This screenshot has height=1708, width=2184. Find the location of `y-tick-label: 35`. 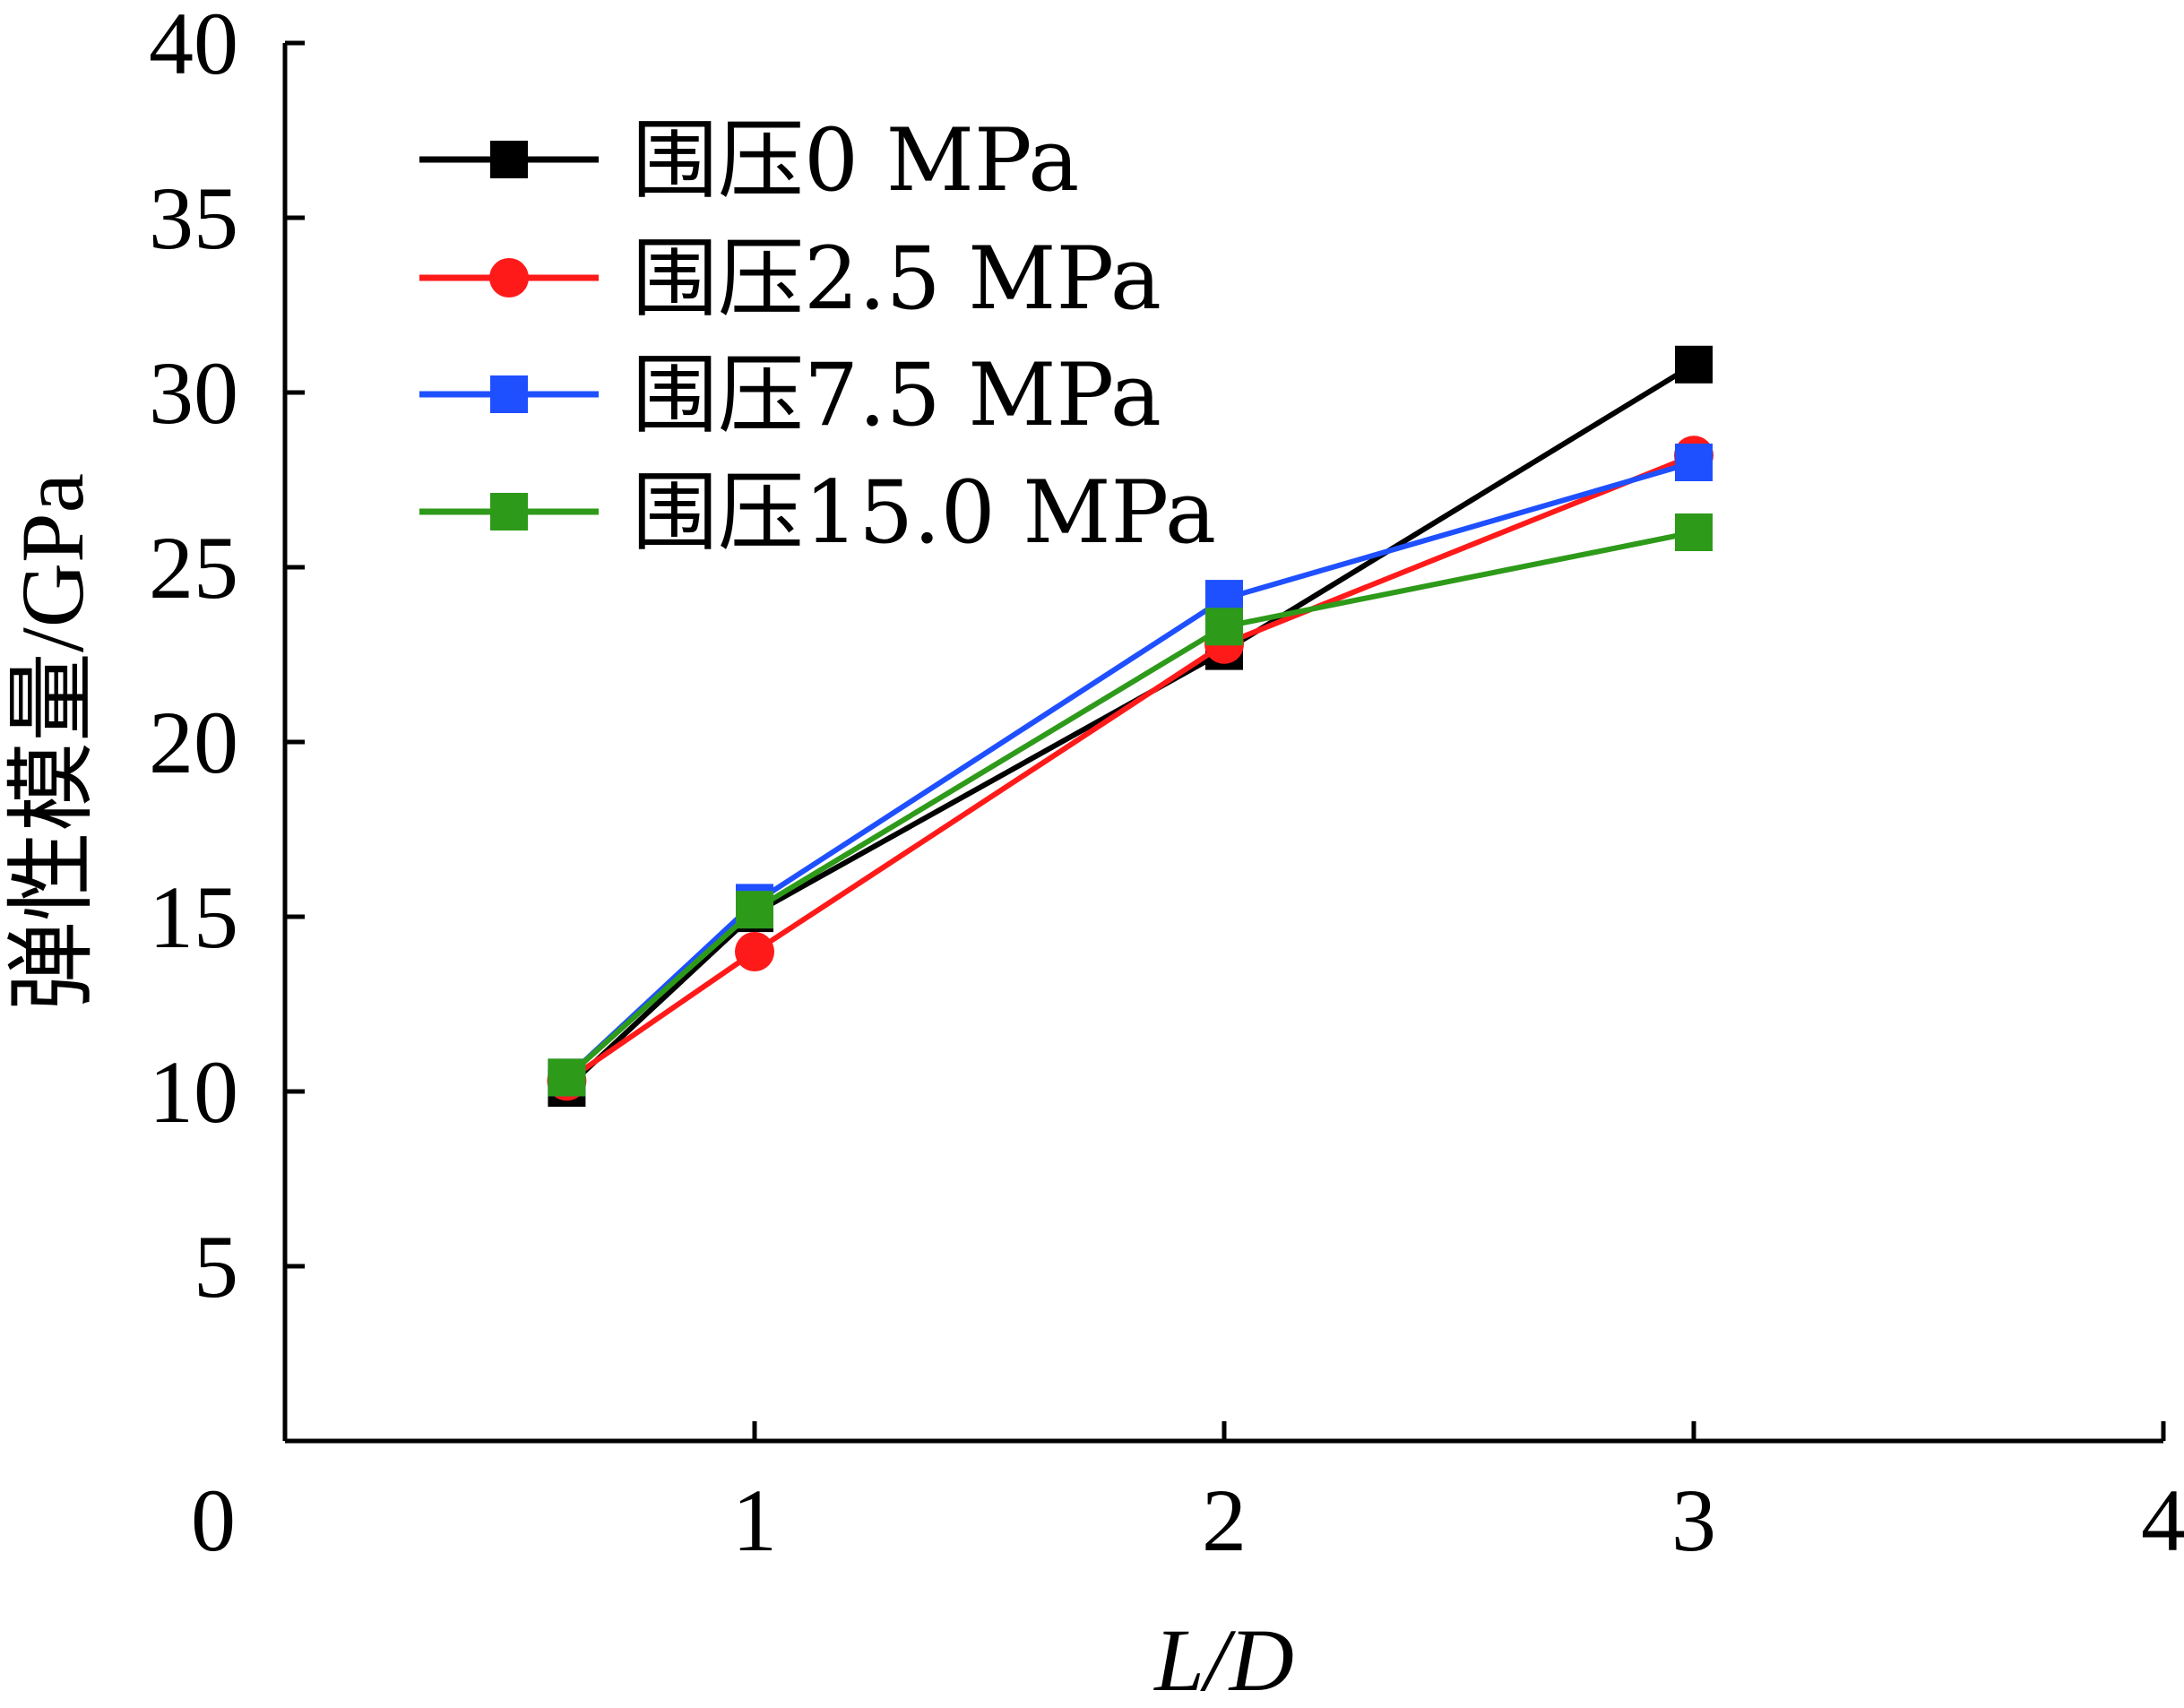

y-tick-label: 35 is located at coordinates (193, 218).